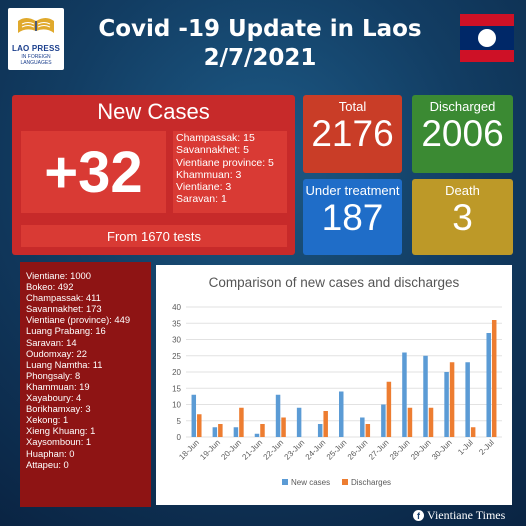  What do you see at coordinates (212, 150) in the screenshot?
I see `breakdown-item: Savannakhet: 5` at bounding box center [212, 150].